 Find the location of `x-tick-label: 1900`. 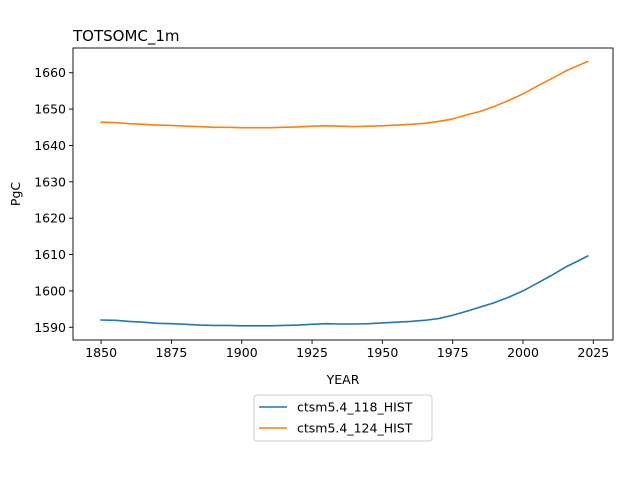

x-tick-label: 1900 is located at coordinates (242, 352).